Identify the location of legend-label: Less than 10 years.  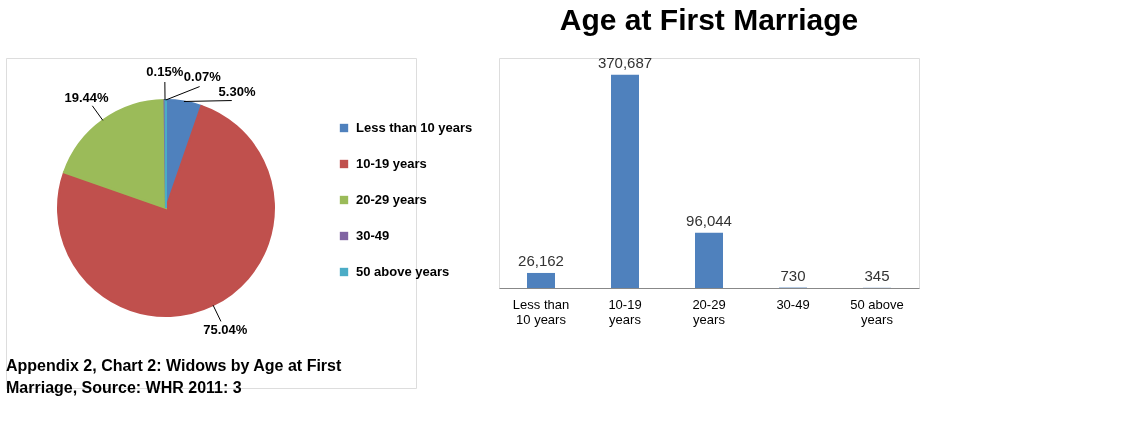
(414, 127).